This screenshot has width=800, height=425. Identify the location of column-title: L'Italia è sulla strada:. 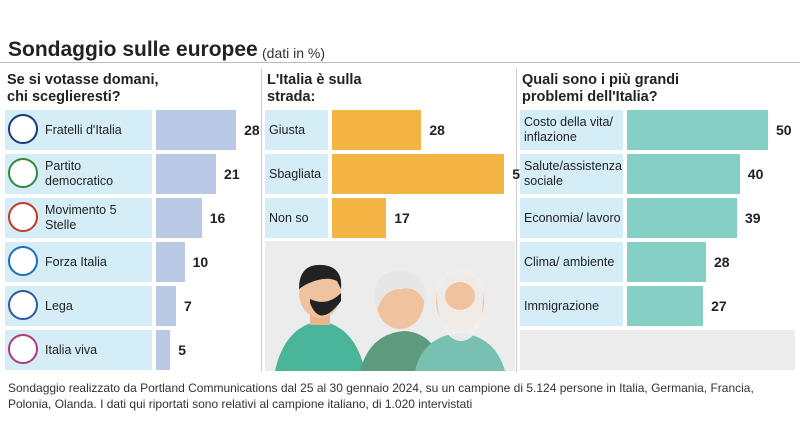
(314, 88).